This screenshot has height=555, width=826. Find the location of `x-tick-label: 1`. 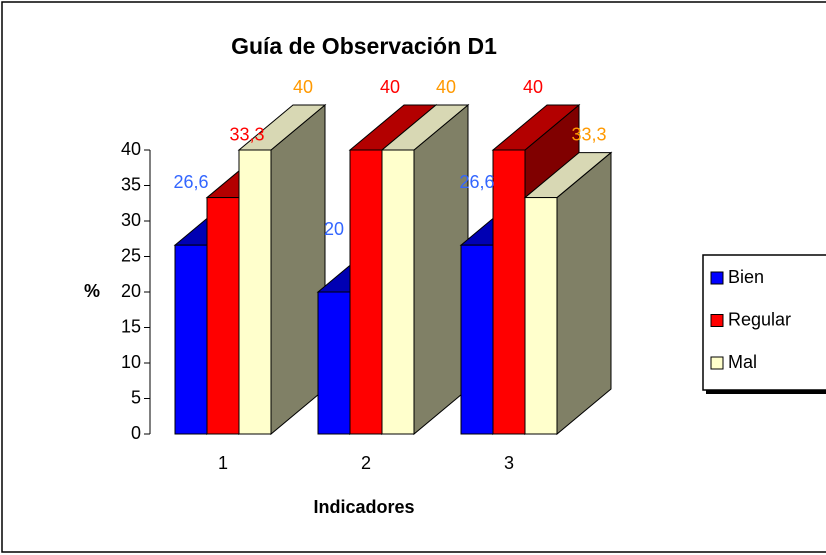

x-tick-label: 1 is located at coordinates (223, 463).